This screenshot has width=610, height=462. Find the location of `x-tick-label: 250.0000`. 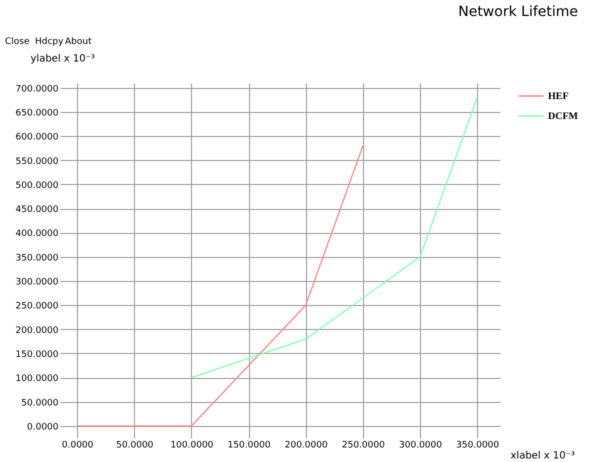

x-tick-label: 250.0000 is located at coordinates (364, 445).